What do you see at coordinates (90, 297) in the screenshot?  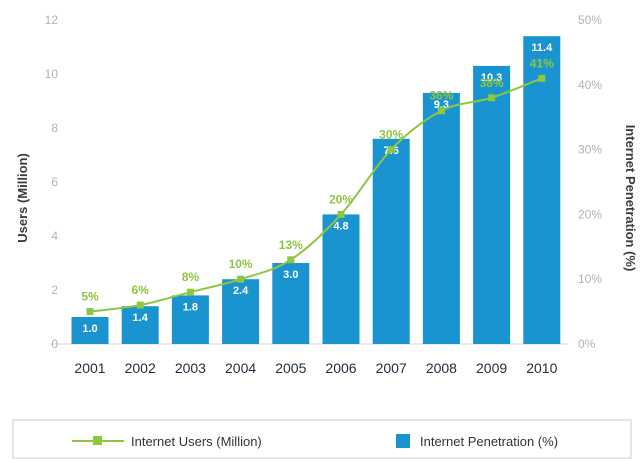 I see `line-value-label: 5%` at bounding box center [90, 297].